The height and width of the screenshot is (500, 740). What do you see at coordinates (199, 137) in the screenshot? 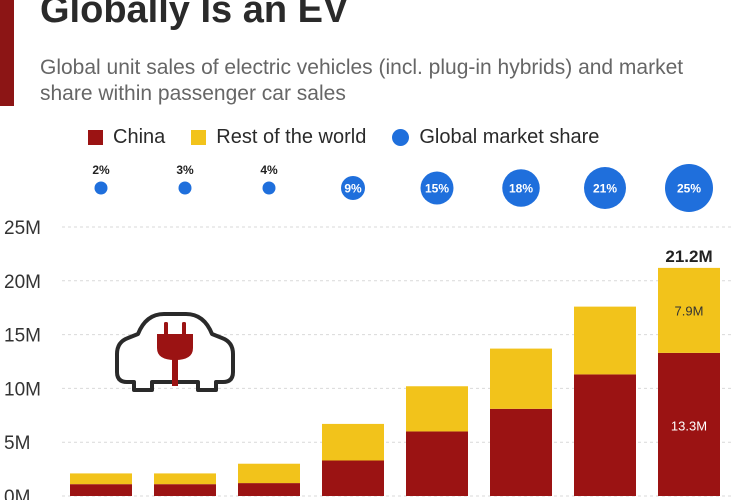
I see `legend-swatch-rest-of-world` at bounding box center [199, 137].